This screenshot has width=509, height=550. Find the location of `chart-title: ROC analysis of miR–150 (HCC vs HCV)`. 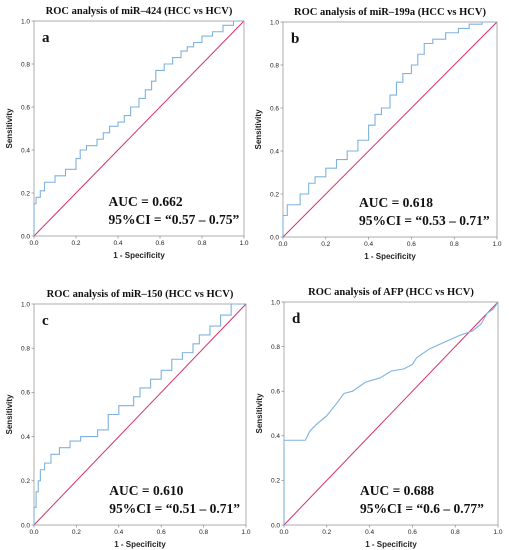

chart-title: ROC analysis of miR–150 (HCC vs HCV) is located at coordinates (140, 294).